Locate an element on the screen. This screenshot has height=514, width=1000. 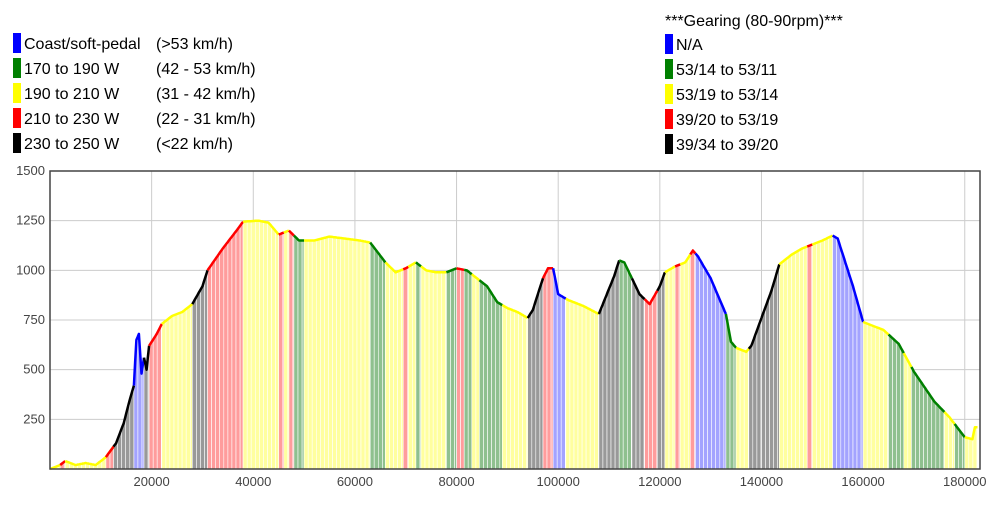
x-tick-label: 140000 is located at coordinates (761, 481).